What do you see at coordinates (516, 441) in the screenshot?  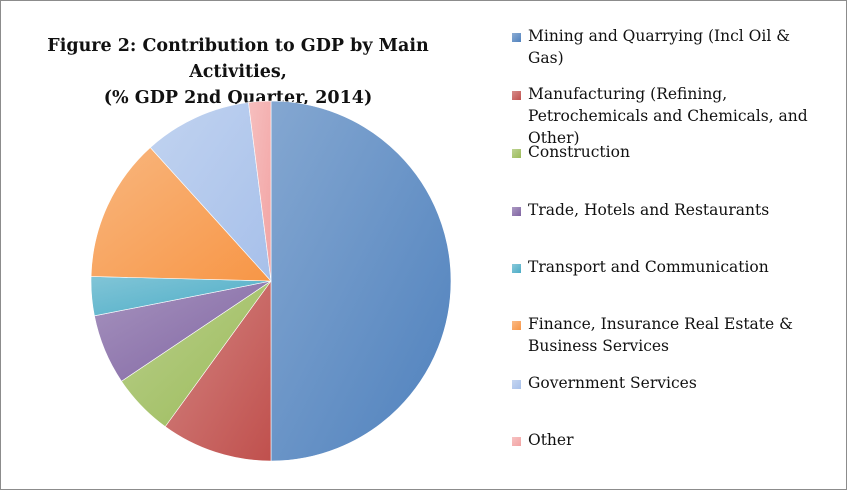 I see `legend-swatch-other` at bounding box center [516, 441].